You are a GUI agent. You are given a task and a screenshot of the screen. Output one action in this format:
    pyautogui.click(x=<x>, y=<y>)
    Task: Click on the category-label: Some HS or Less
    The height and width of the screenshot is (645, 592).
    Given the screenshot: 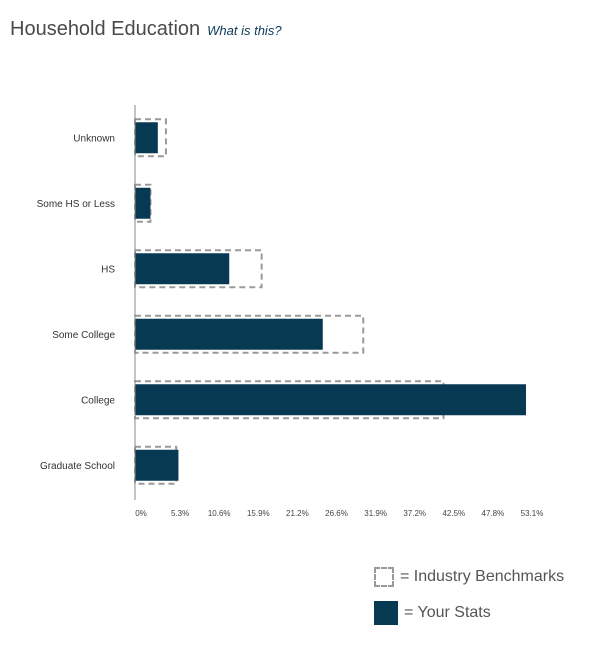 What is the action you would take?
    pyautogui.click(x=76, y=204)
    